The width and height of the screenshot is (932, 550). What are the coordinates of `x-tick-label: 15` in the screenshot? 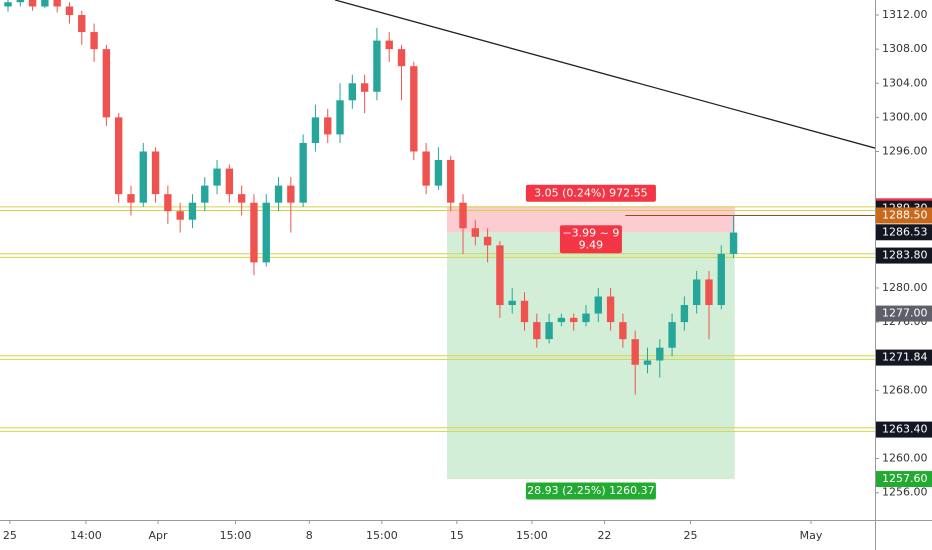 It's located at (457, 535).